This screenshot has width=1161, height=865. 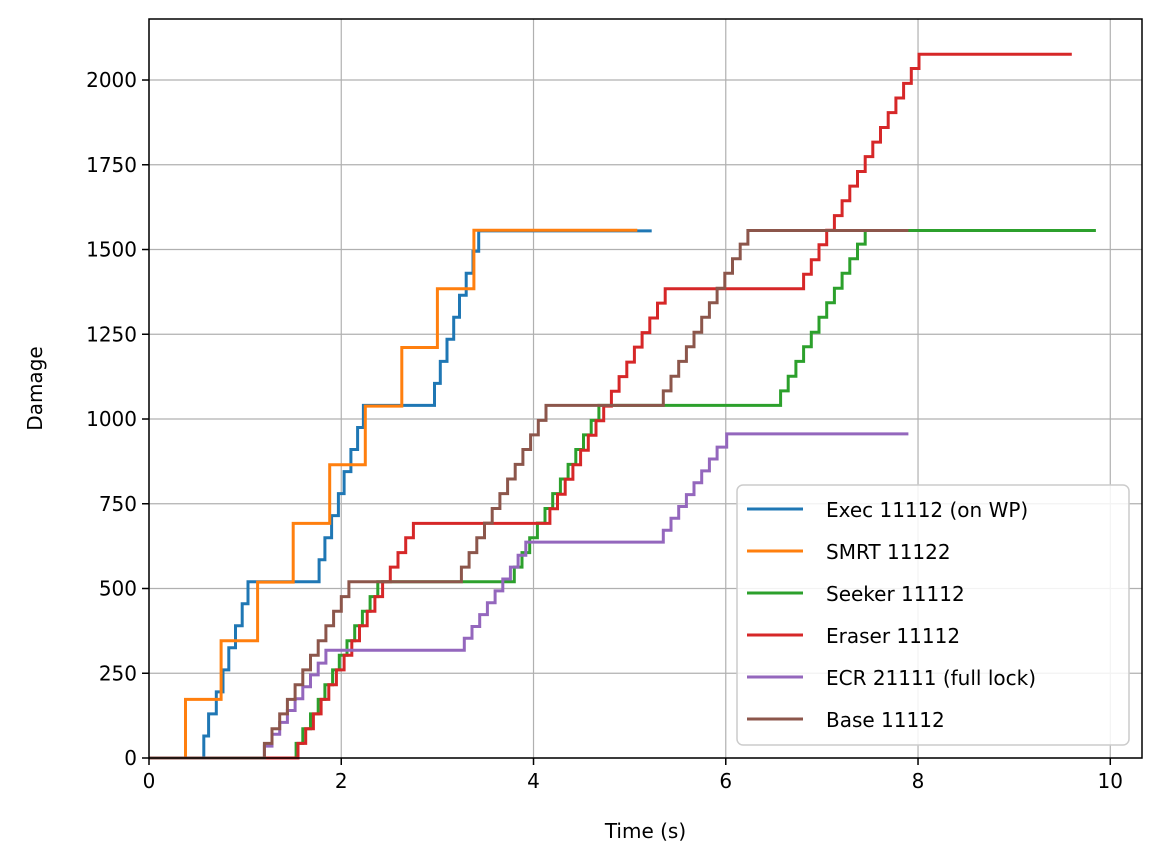 What do you see at coordinates (893, 636) in the screenshot?
I see `legend-entry-label: Eraser 11112` at bounding box center [893, 636].